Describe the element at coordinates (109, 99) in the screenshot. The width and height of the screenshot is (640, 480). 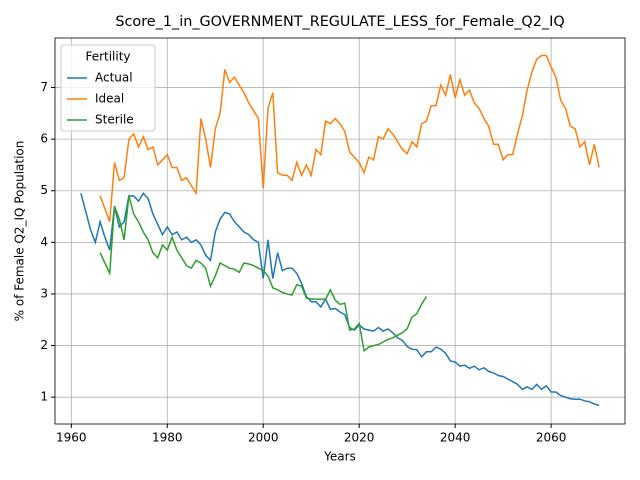
I see `legend-label: Ideal` at that location.